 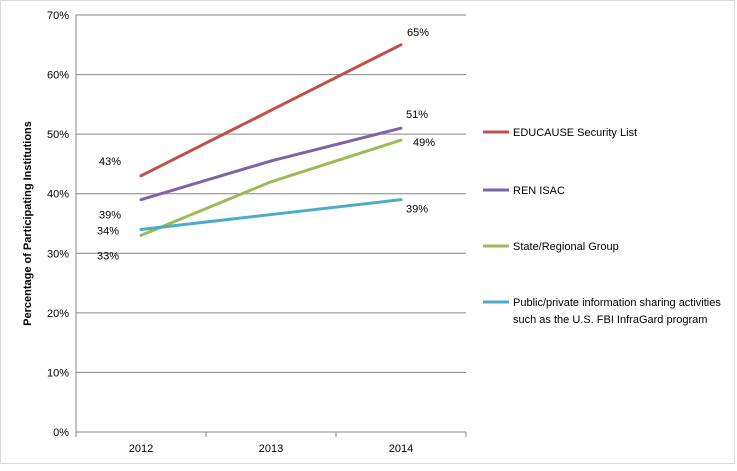 I want to click on data-label: 34%, so click(x=108, y=231).